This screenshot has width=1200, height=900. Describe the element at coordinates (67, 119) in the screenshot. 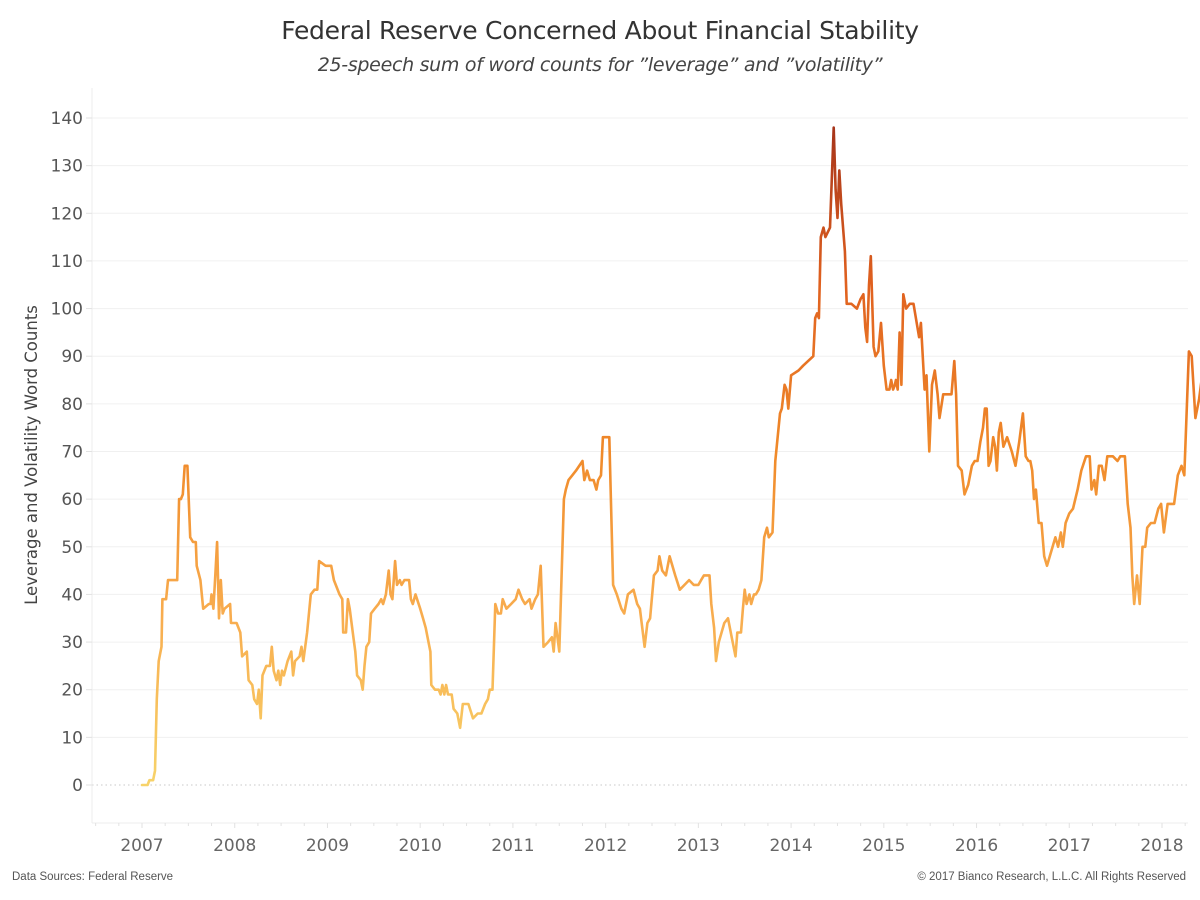

I see `y-tick-label: 140` at that location.